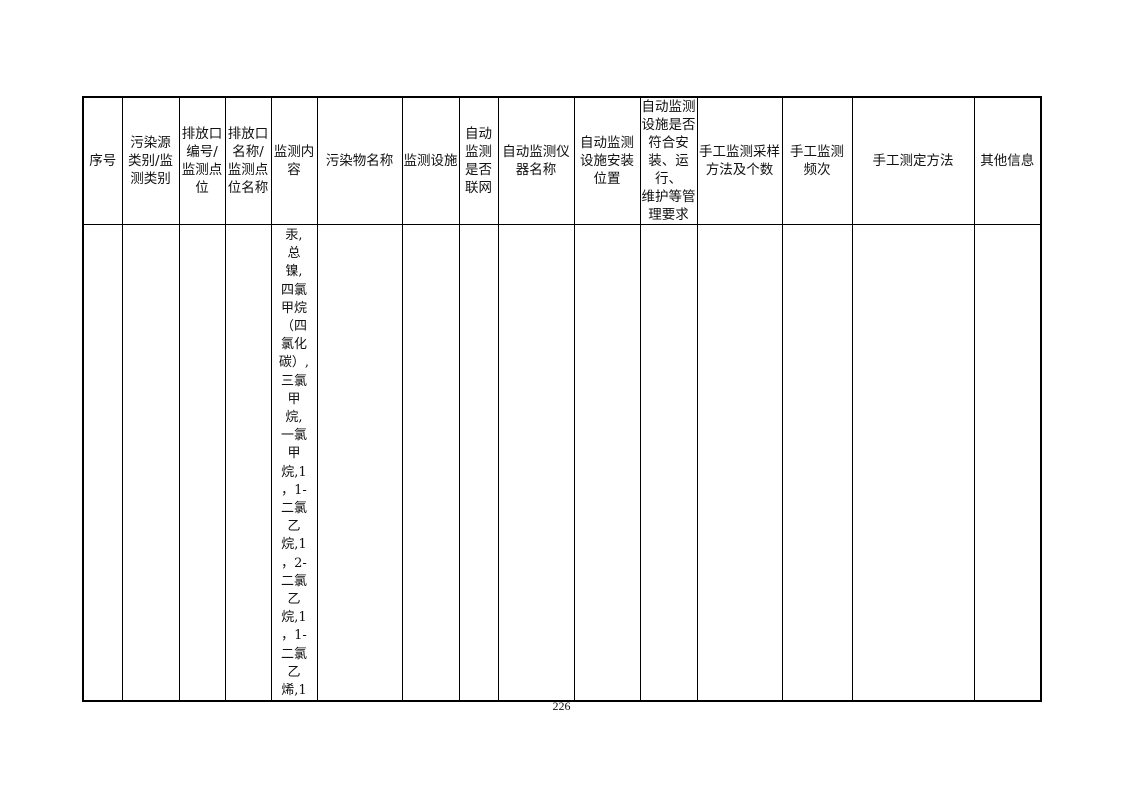 The width and height of the screenshot is (1123, 794). What do you see at coordinates (668, 160) in the screenshot?
I see `column-header: 自动监测 设施是否 符合安 装、运行、 维护等管 理要求` at bounding box center [668, 160].